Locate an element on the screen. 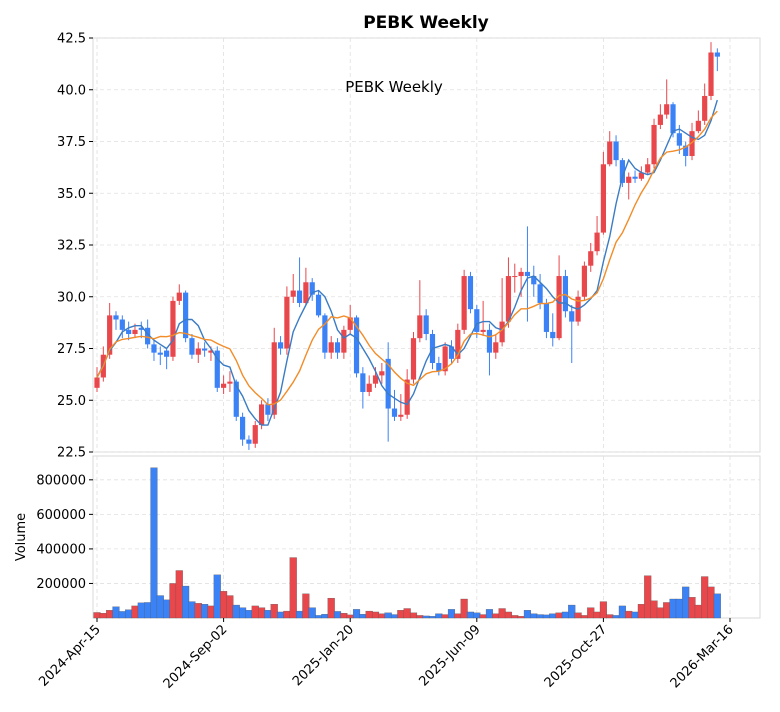 The height and width of the screenshot is (712, 780). x-tick-label: 2026-Mar-16 is located at coordinates (702, 656).